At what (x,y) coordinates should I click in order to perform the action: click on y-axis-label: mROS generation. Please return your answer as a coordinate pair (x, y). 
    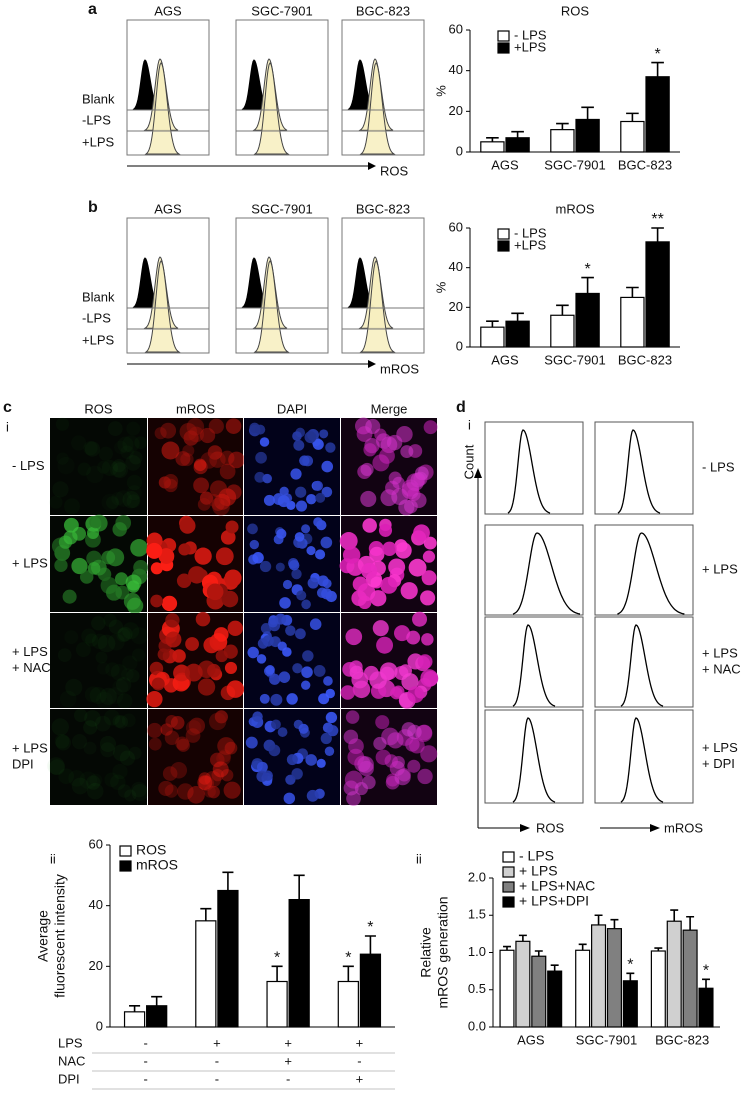
    Looking at the image, I should click on (443, 952).